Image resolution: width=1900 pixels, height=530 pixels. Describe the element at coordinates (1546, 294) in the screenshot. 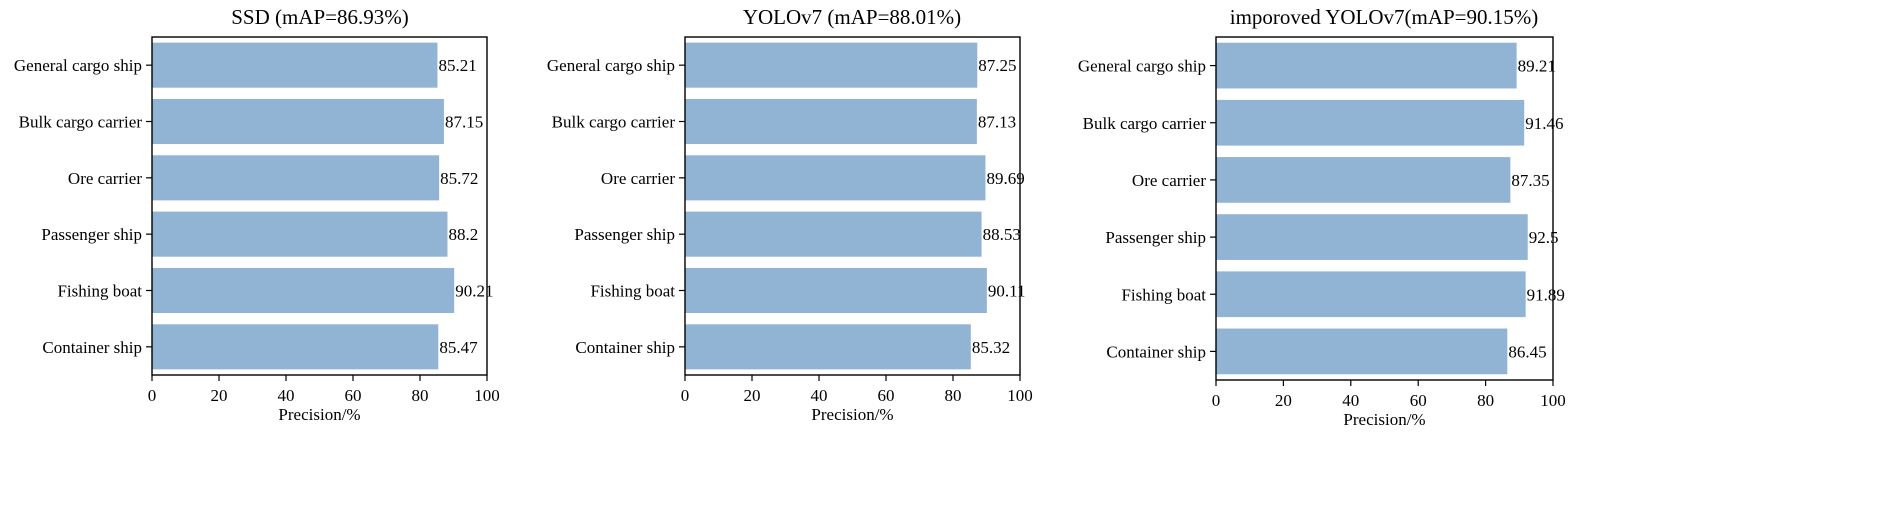

I see `value-label: 91.89` at that location.